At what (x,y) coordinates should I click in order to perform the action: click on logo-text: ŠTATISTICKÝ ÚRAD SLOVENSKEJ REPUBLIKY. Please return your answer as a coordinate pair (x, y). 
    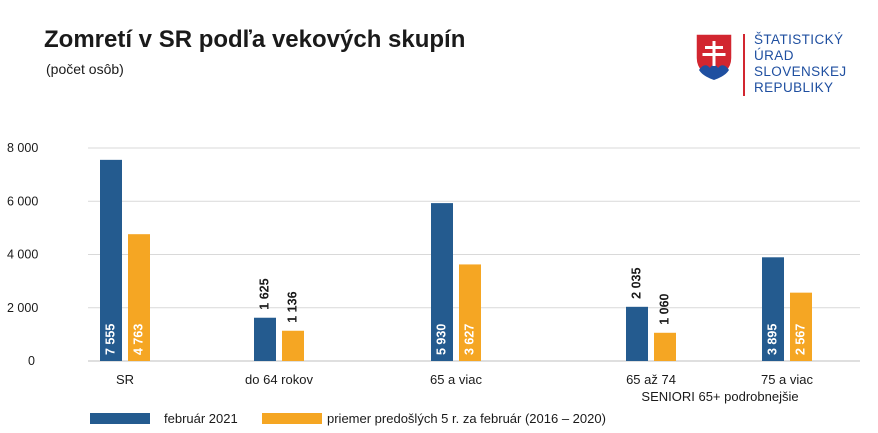
    Looking at the image, I should click on (800, 64).